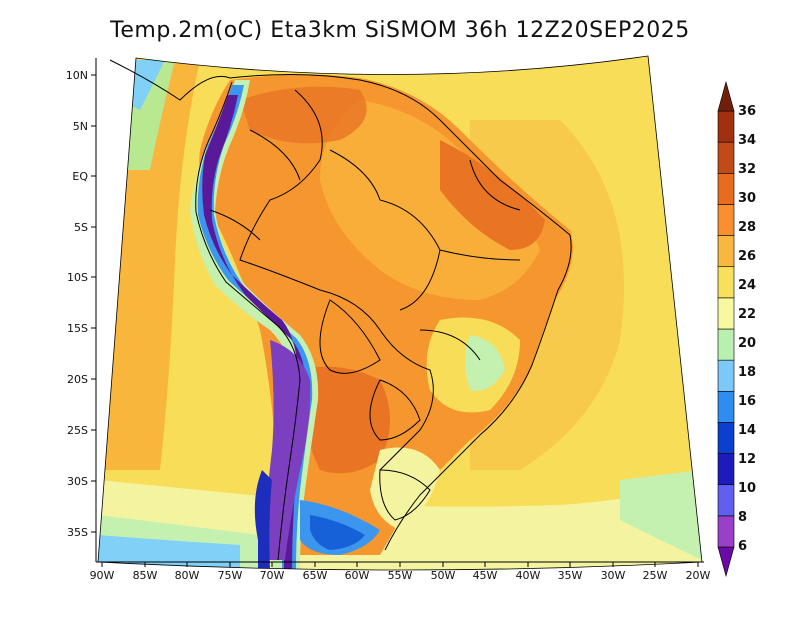 Image resolution: width=800 pixels, height=618 pixels. I want to click on colorbar-label: 10, so click(747, 488).